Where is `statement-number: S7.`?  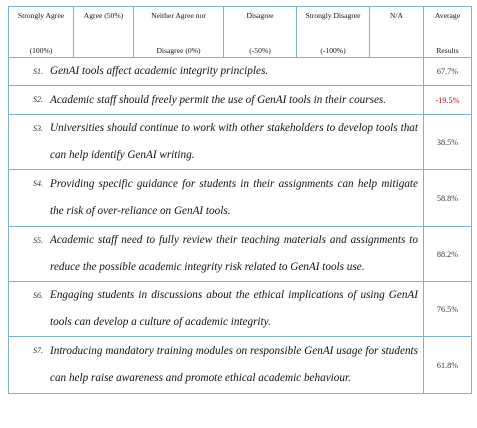
statement-number: S7. is located at coordinates (38, 350).